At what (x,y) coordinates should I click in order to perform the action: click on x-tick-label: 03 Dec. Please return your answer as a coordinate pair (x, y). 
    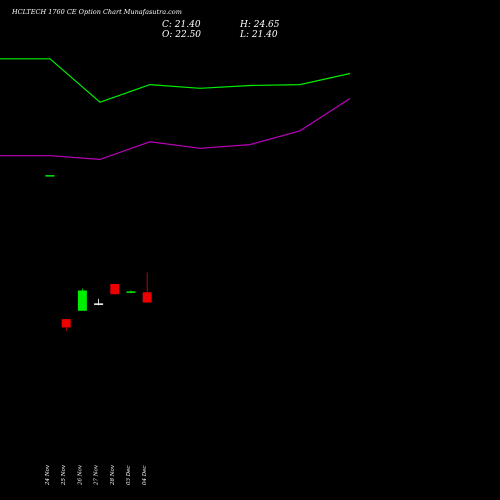
    Looking at the image, I should click on (129, 476).